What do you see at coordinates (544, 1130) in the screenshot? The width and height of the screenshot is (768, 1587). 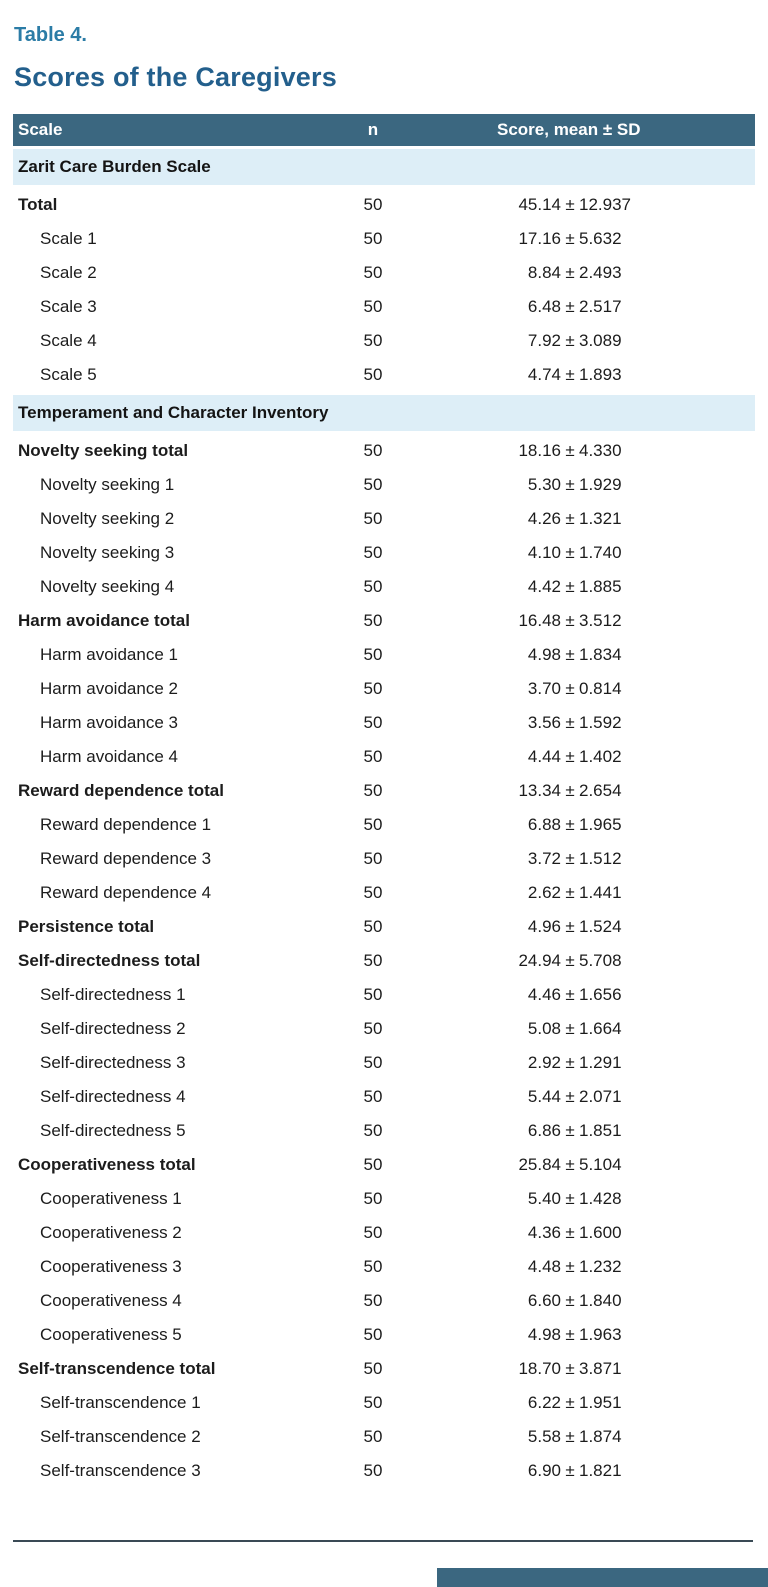 I see `score-mean: 6.86` at bounding box center [544, 1130].